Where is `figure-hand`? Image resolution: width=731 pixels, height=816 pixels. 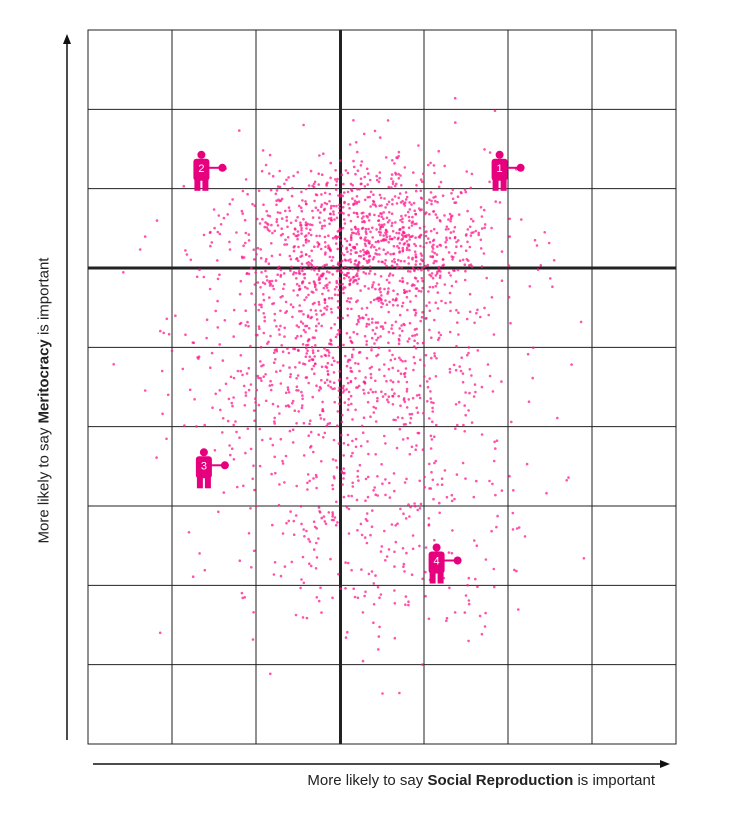
figure-hand is located at coordinates (520, 167).